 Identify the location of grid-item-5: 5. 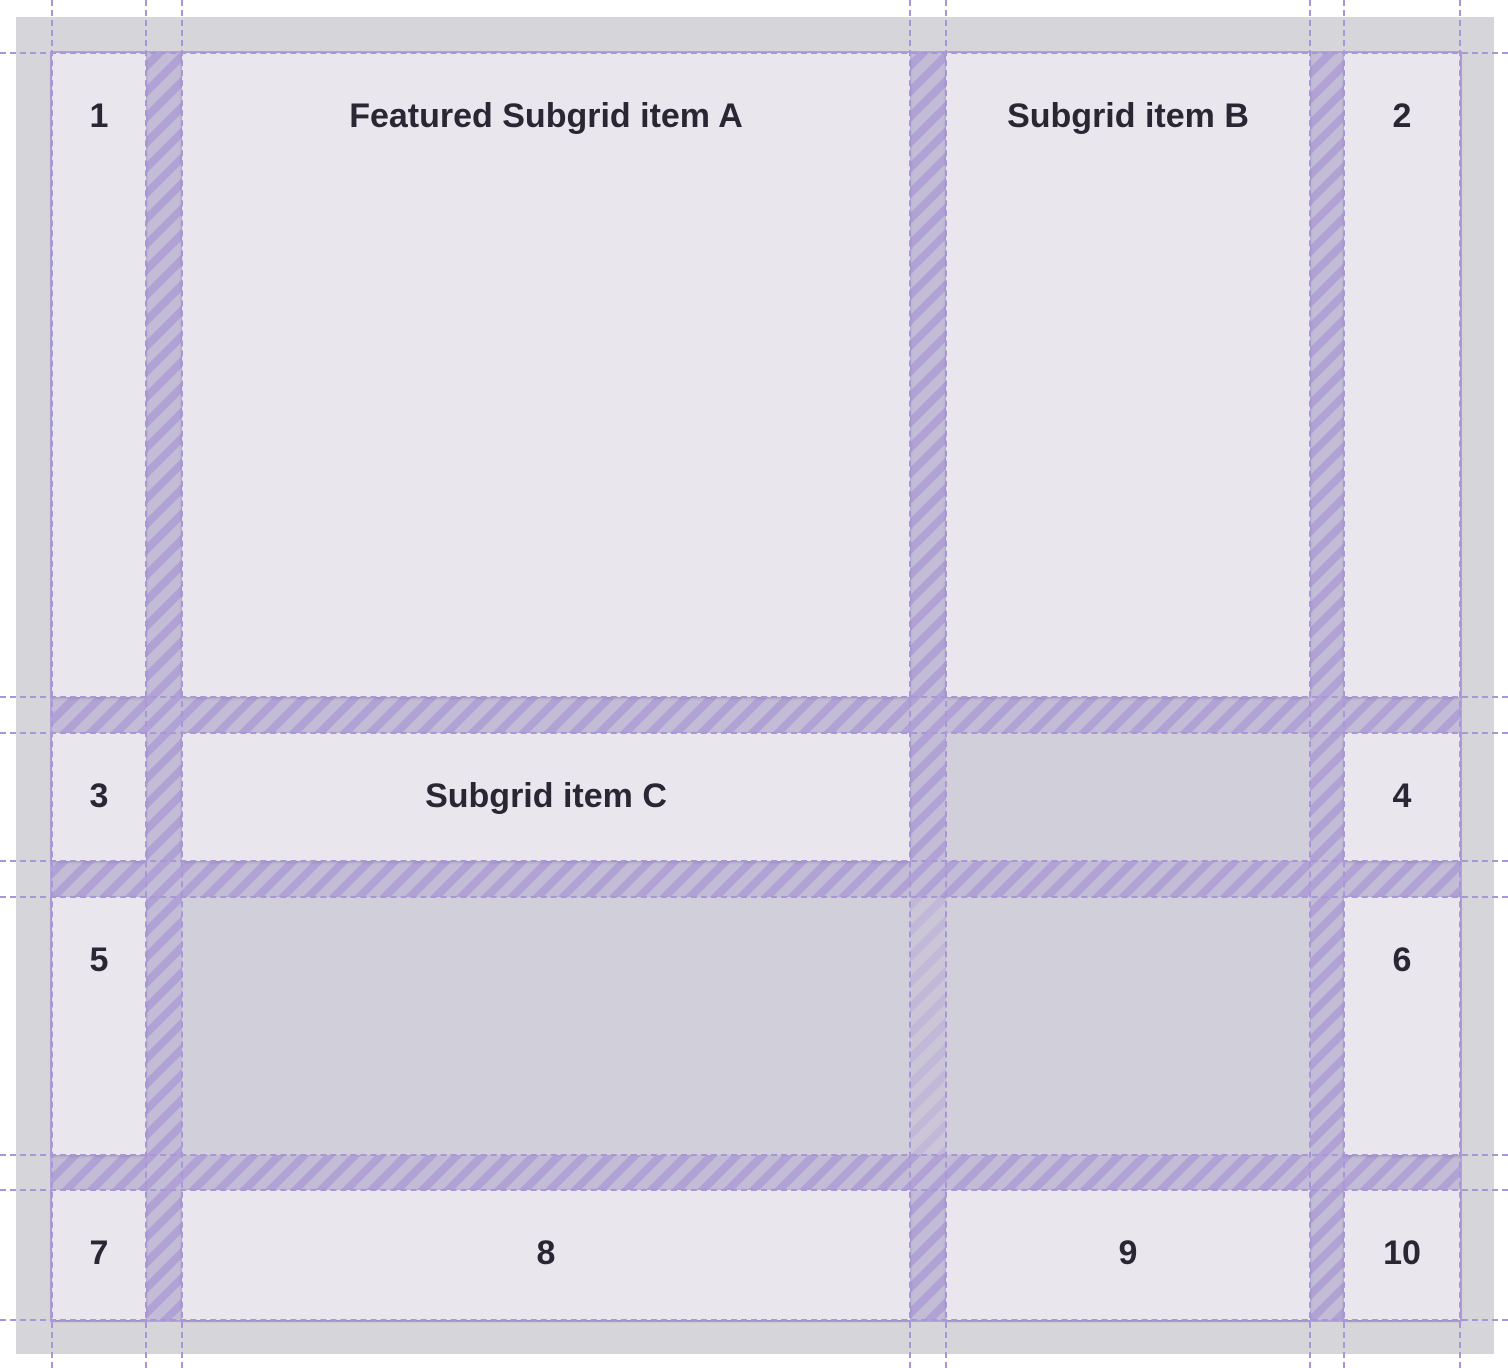
(99, 1026).